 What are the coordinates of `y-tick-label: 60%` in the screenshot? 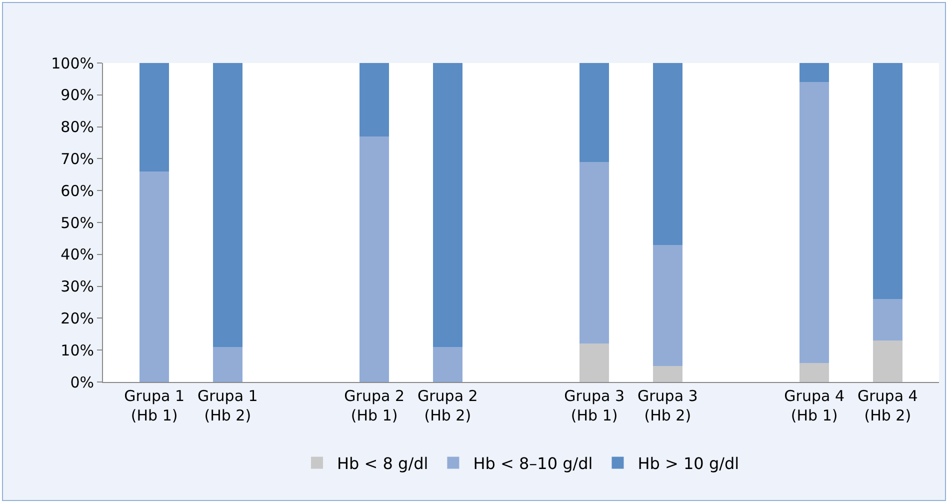 It's located at (77, 191).